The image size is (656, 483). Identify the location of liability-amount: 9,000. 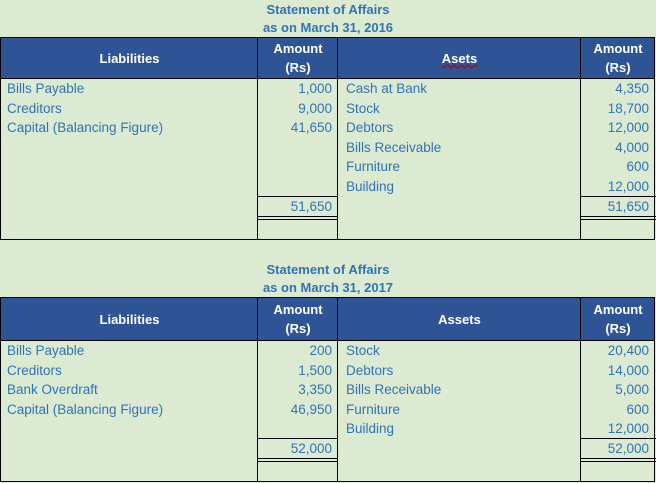
(315, 108).